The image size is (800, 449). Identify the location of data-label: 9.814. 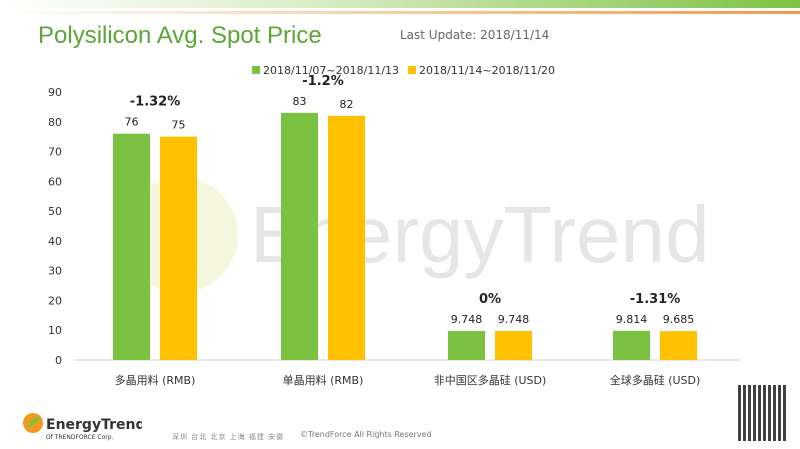
(632, 319).